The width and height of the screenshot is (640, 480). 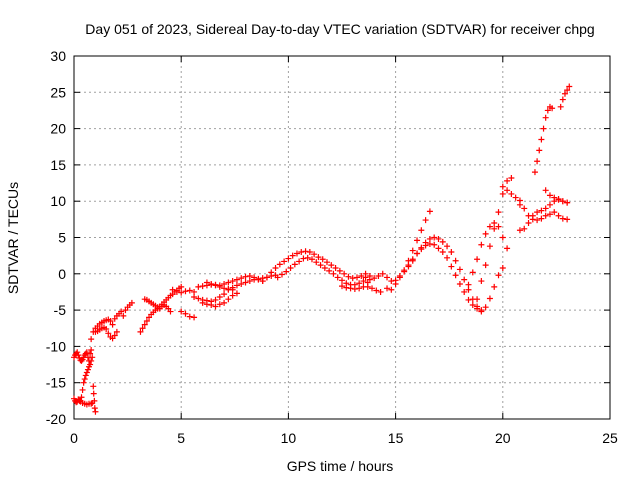 I want to click on series-track-l, so click(x=219, y=300).